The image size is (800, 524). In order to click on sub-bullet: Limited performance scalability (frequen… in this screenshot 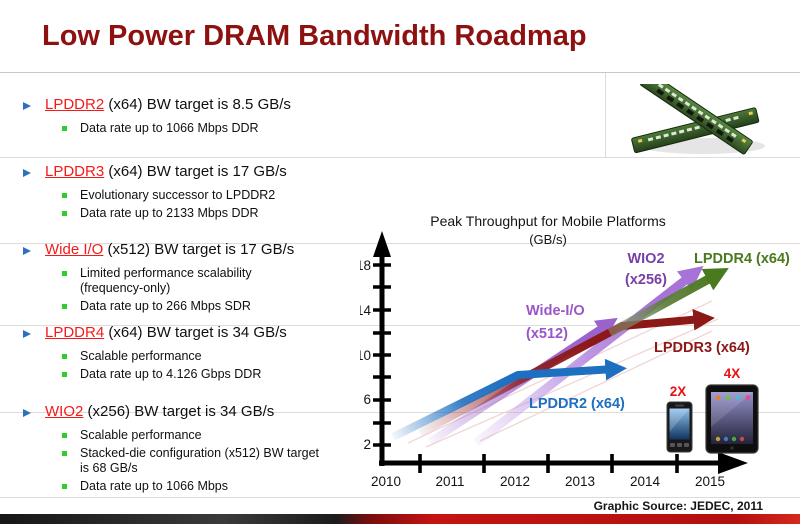, I will do `click(214, 281)`.